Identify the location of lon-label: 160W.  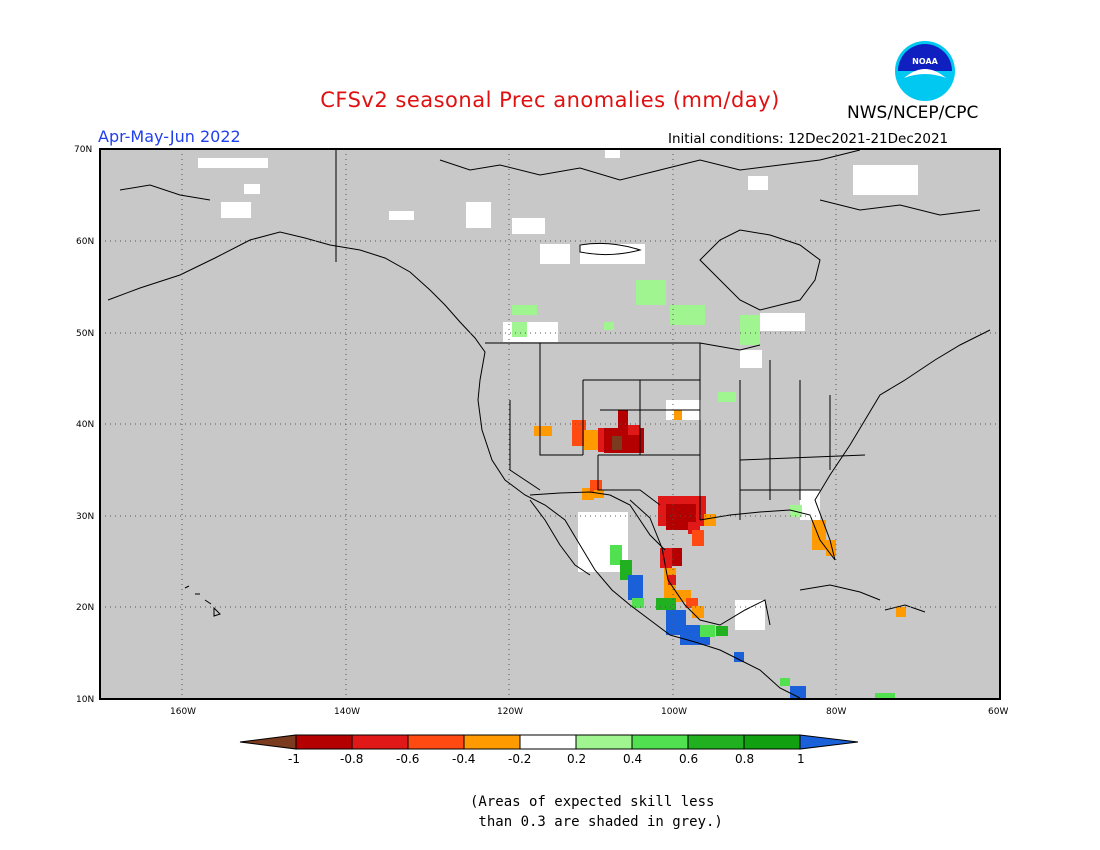
(183, 712).